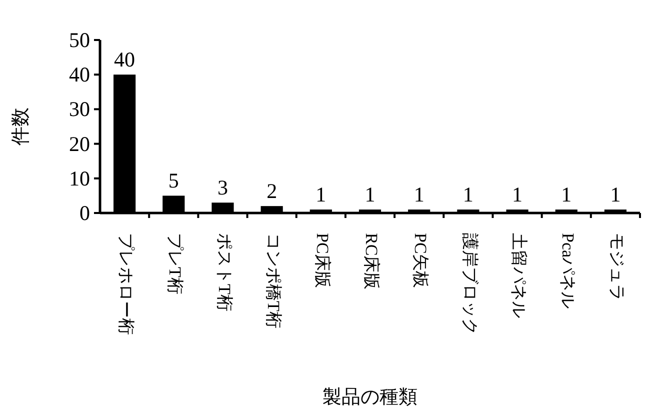 This screenshot has width=646, height=413. I want to click on x-tick-label: コンポ橋T桁, so click(273, 280).